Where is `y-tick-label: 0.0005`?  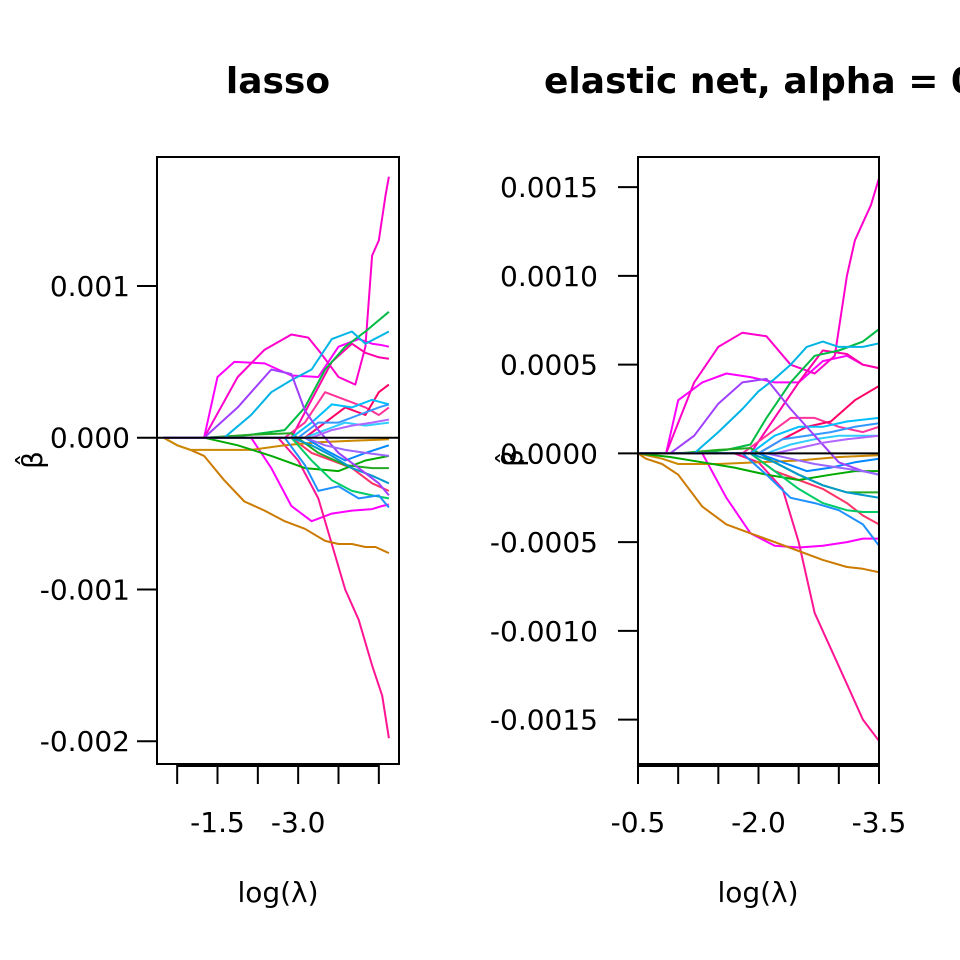
y-tick-label: 0.0005 is located at coordinates (549, 365).